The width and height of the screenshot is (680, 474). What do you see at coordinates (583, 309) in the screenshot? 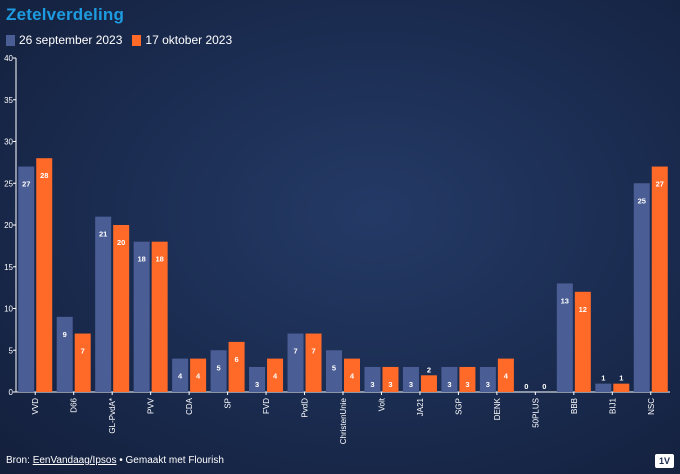
I see `data-label: 12` at bounding box center [583, 309].